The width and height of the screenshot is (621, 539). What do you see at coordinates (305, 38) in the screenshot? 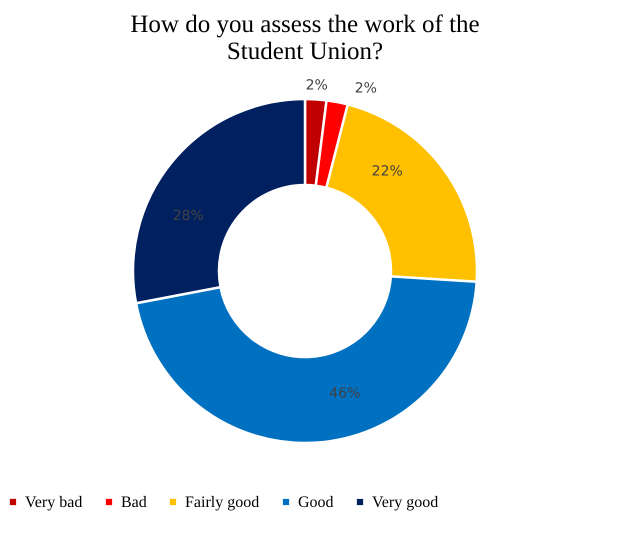
I see `chart-title: How do you assess the work of the Student Union?` at bounding box center [305, 38].